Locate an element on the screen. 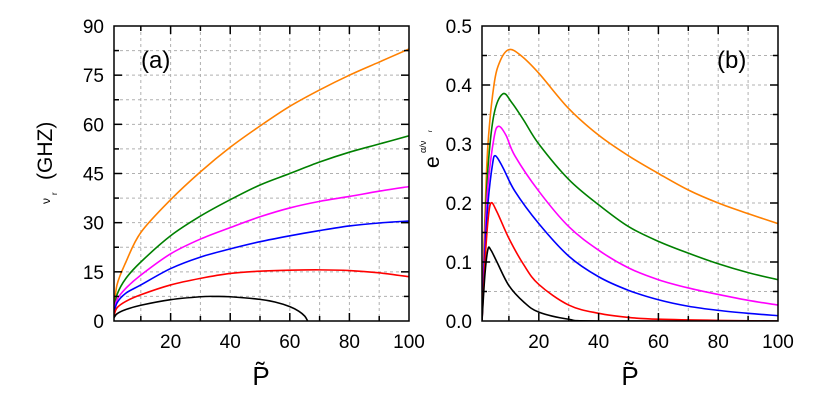  panel-label-b: (b) is located at coordinates (731, 60).